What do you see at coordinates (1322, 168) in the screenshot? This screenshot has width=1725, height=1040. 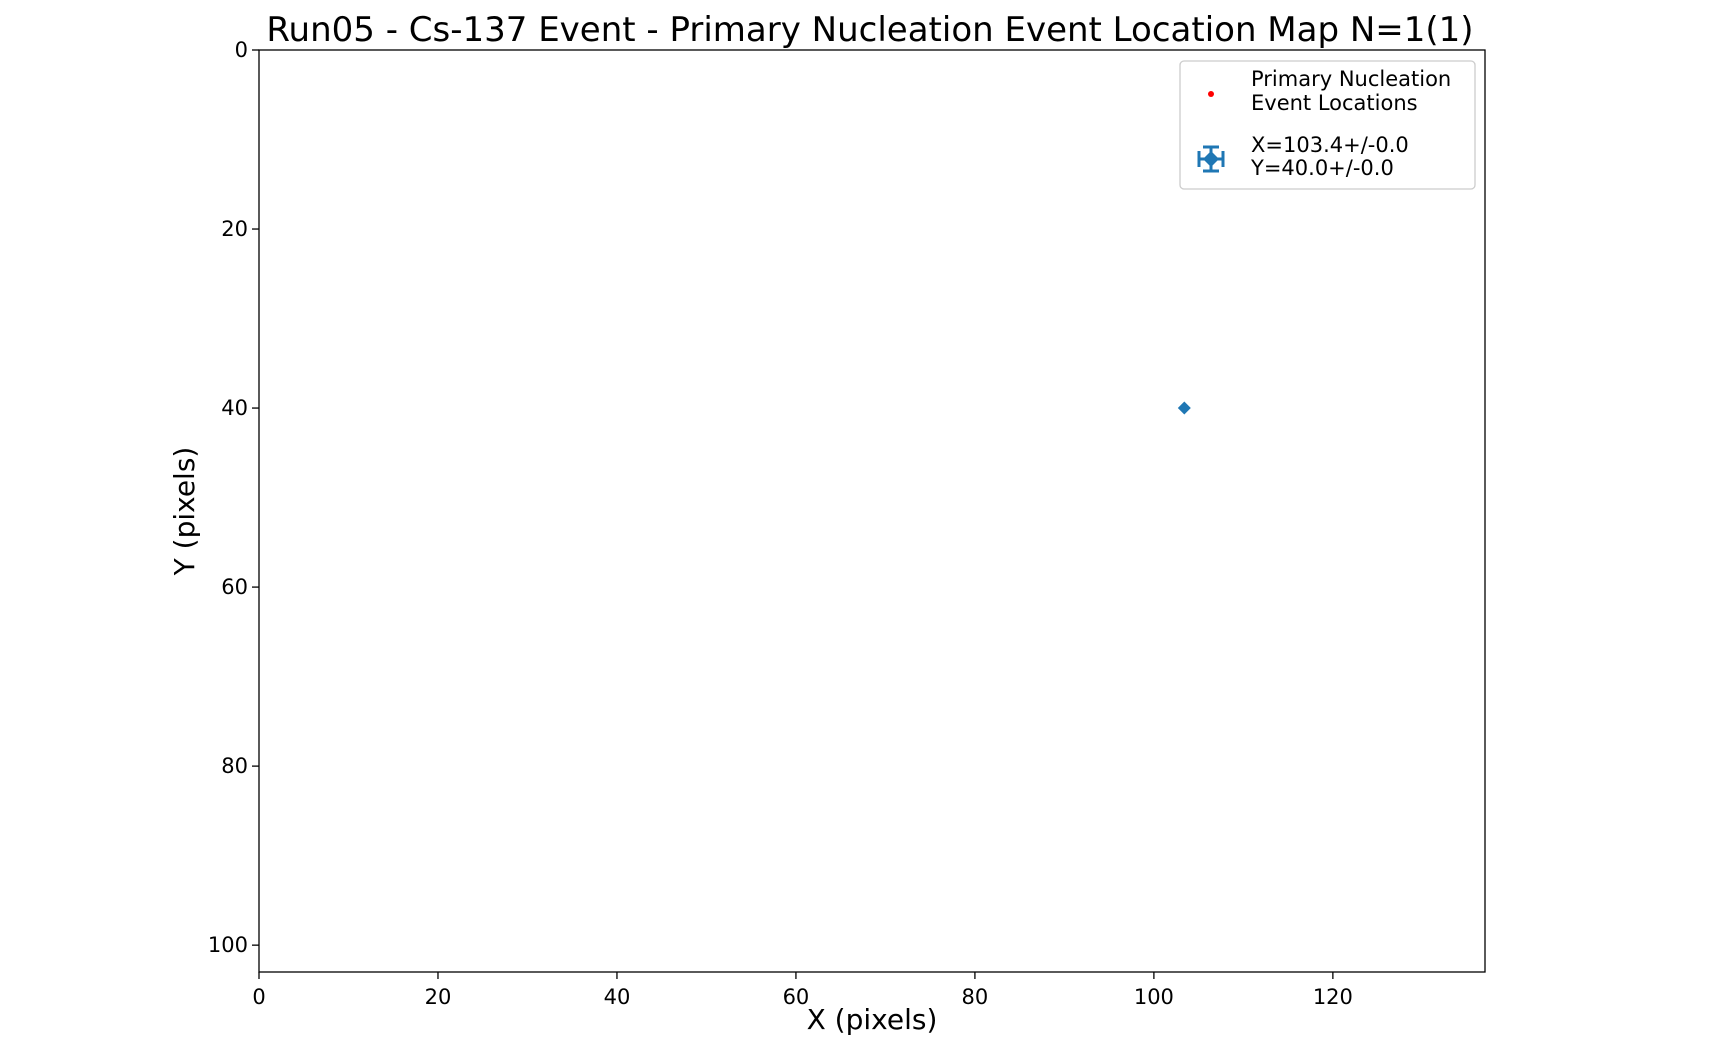 I see `legend-entry-2-line2: Y=40.0+/-0.0` at bounding box center [1322, 168].